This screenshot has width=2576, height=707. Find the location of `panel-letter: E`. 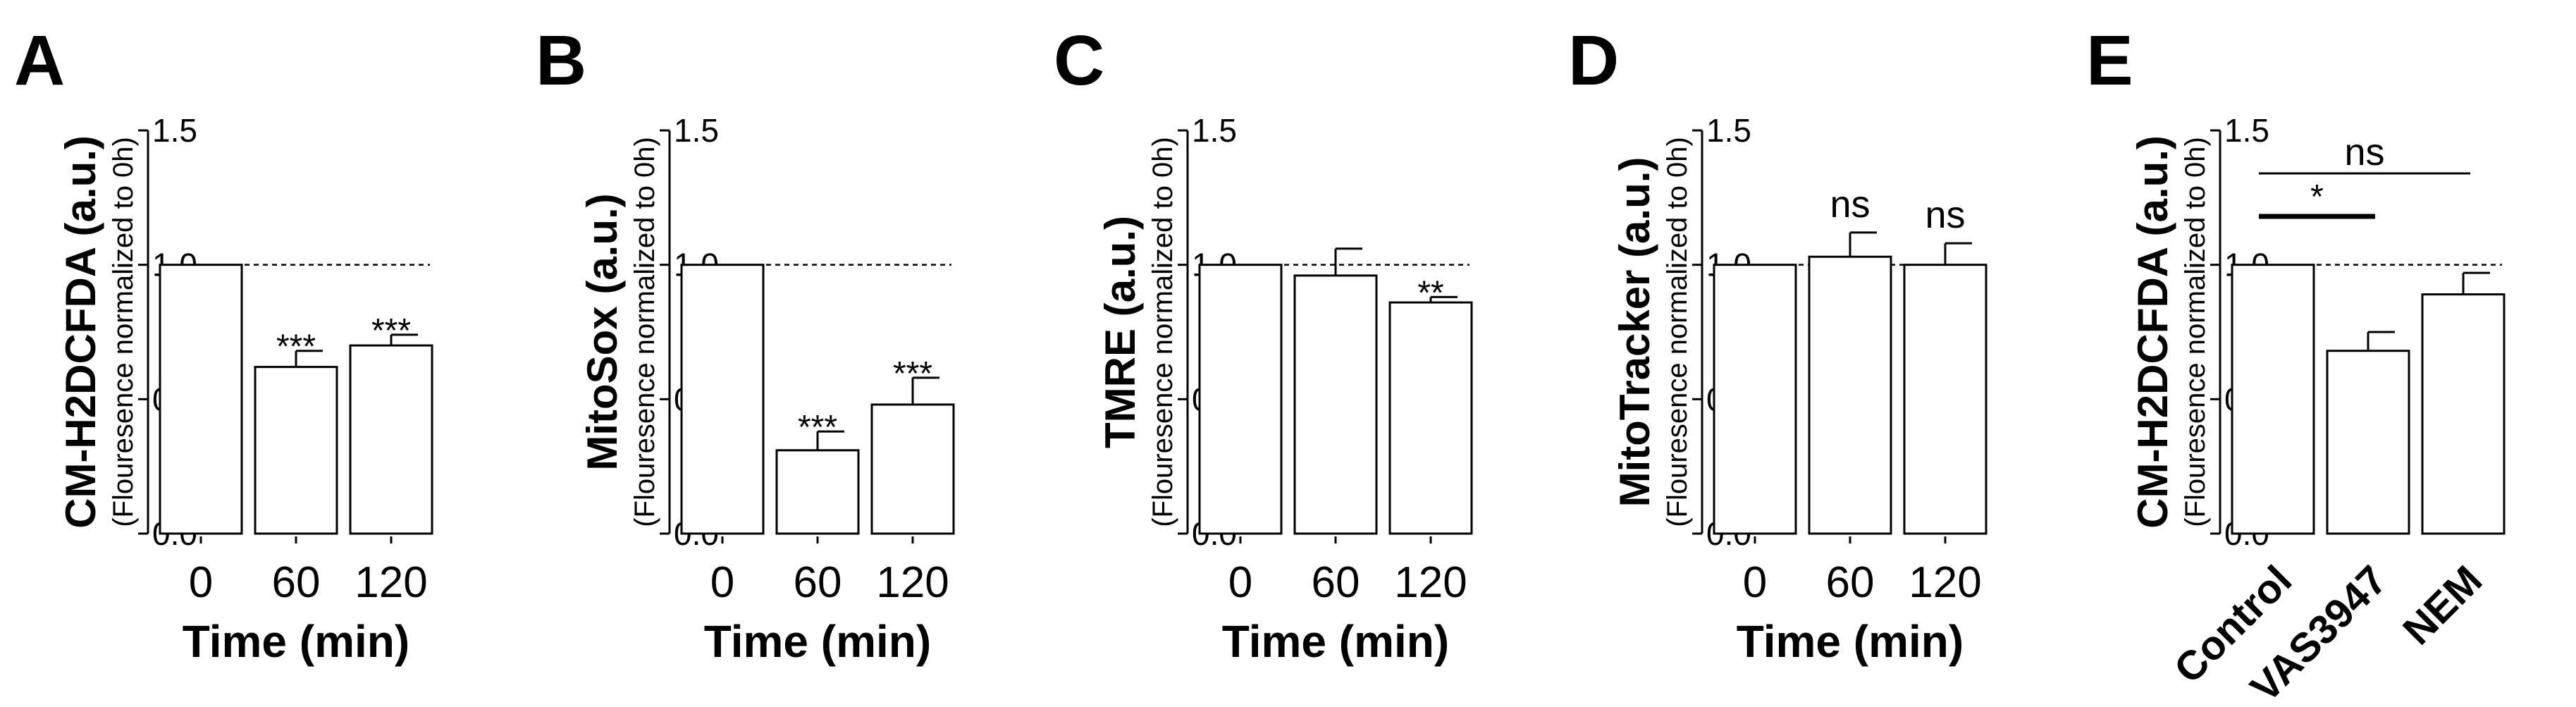

panel-letter: E is located at coordinates (2109, 61).